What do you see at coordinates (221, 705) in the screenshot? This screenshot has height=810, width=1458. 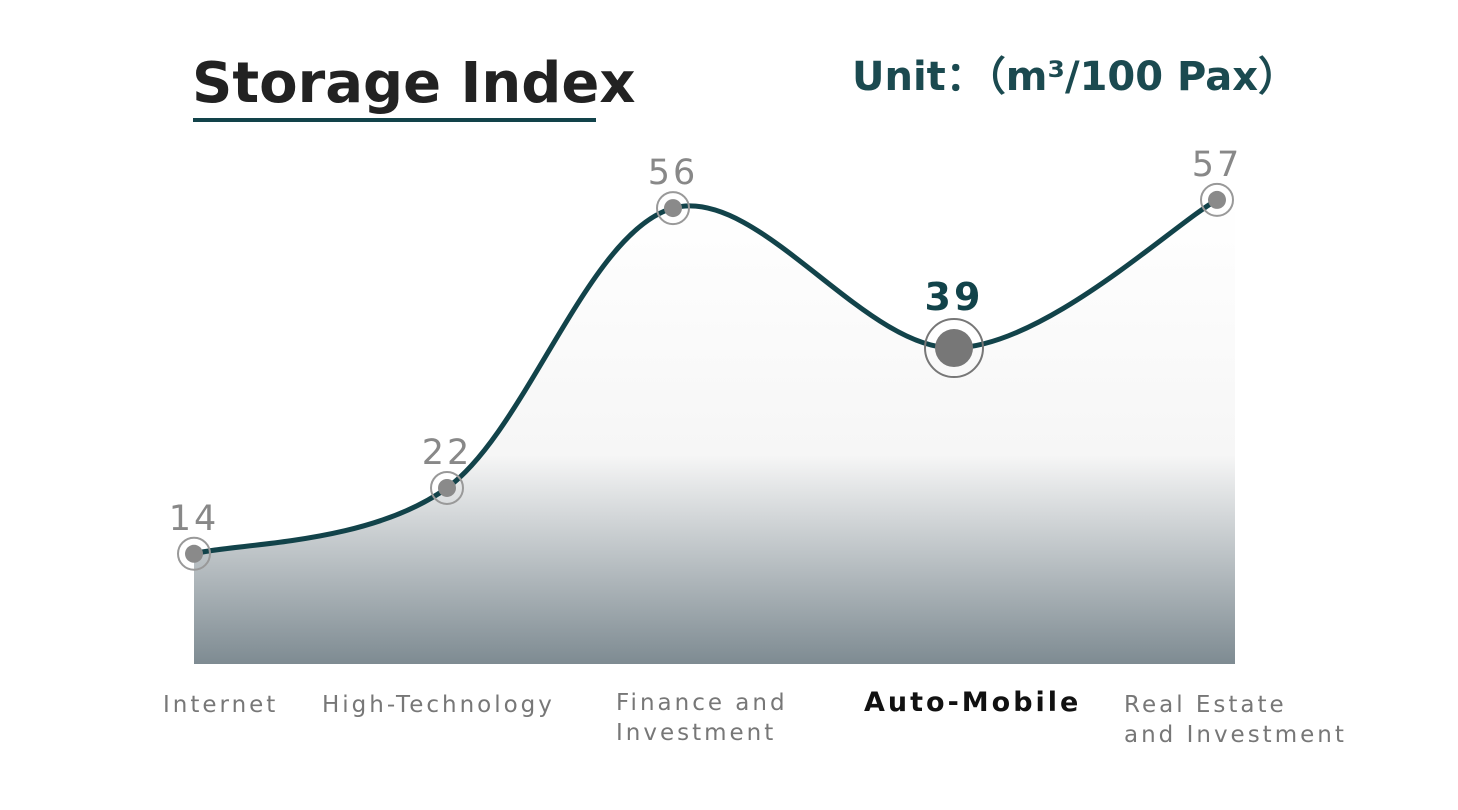 I see `category-label: Internet` at bounding box center [221, 705].